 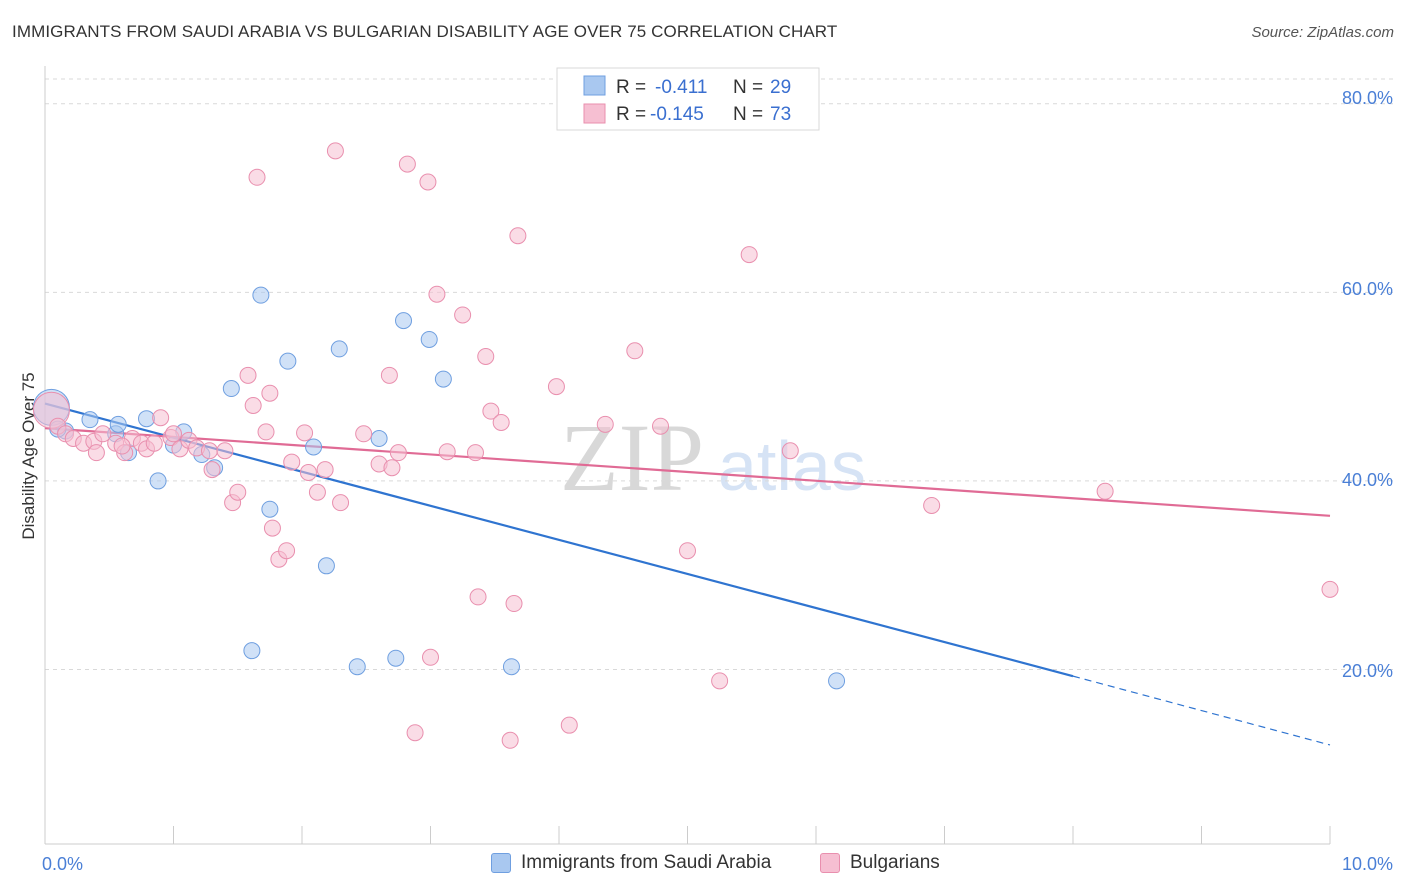 What do you see at coordinates (594, 113) in the screenshot?
I see `legend-swatch-pink` at bounding box center [594, 113].